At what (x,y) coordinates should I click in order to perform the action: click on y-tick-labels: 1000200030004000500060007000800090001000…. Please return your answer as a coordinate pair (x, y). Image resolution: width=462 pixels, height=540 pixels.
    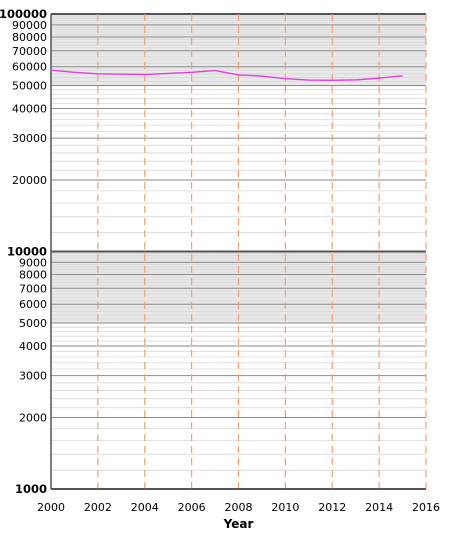
    Looking at the image, I should click on (23, 251).